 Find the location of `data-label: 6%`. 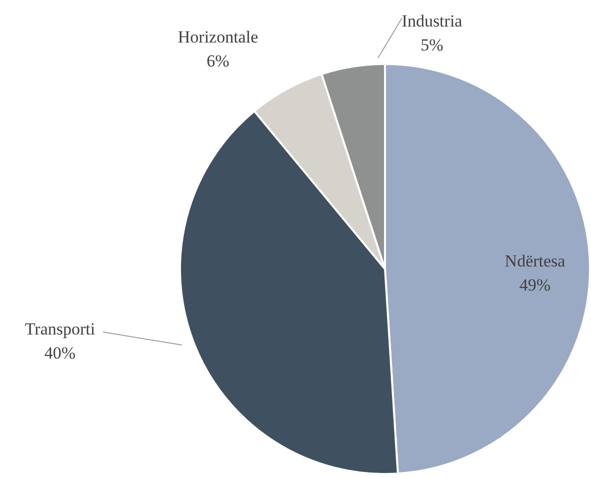

data-label: 6% is located at coordinates (218, 60).